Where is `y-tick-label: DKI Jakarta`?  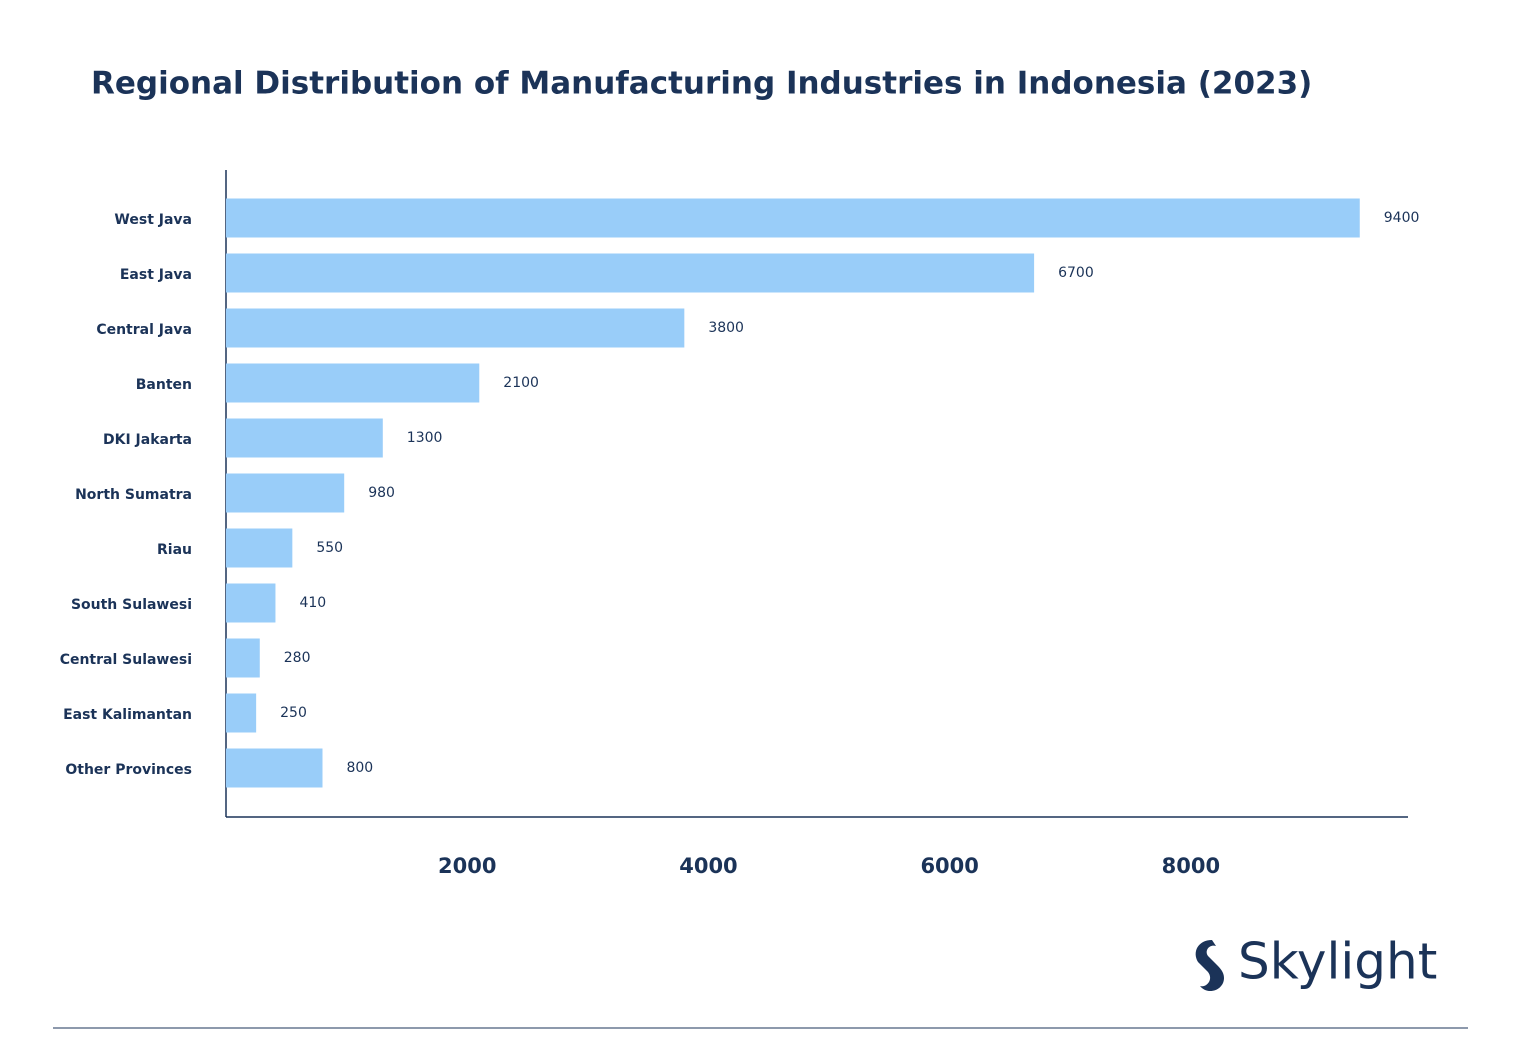
y-tick-label: DKI Jakarta is located at coordinates (147, 440).